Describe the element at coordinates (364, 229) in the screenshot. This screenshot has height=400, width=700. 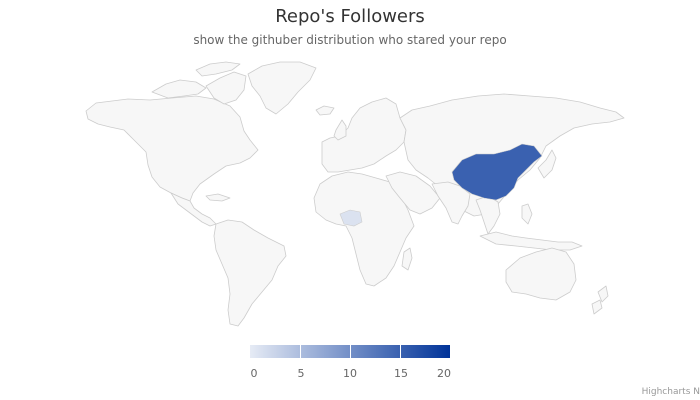
I see `africa-land` at that location.